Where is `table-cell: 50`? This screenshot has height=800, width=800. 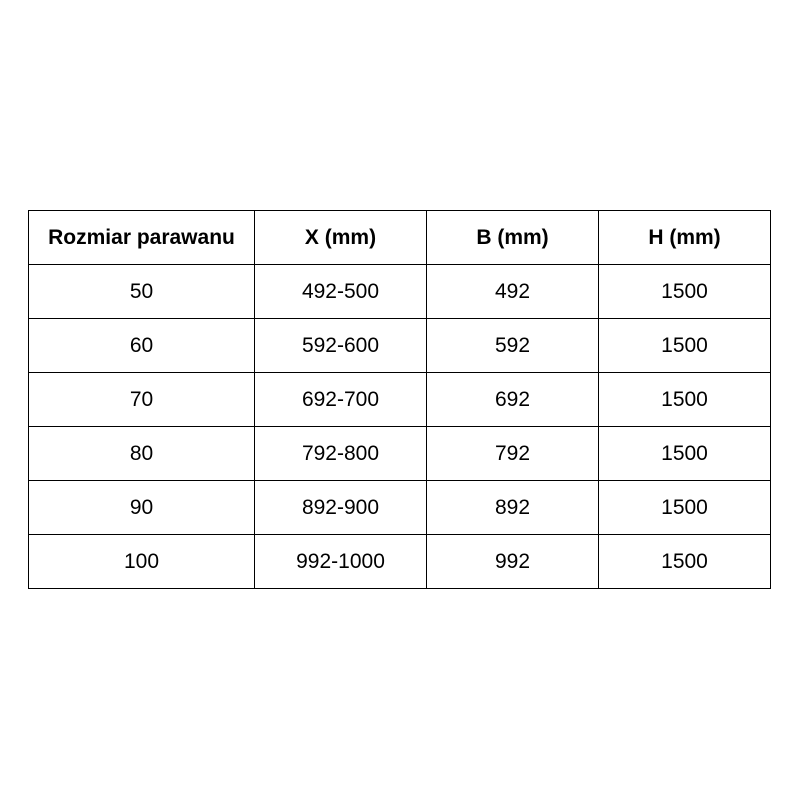
table-cell: 50 is located at coordinates (141, 291).